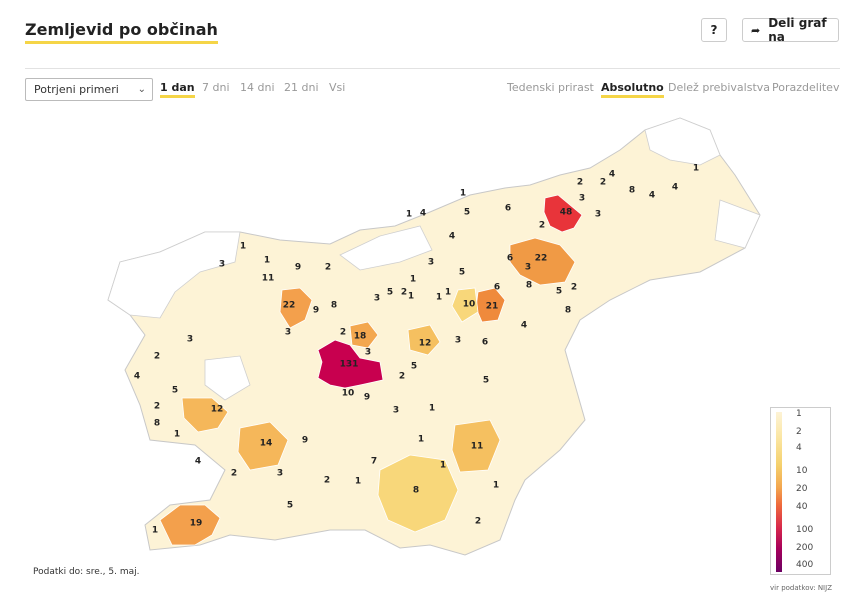  What do you see at coordinates (360, 337) in the screenshot?
I see `map-value: 18` at bounding box center [360, 337].